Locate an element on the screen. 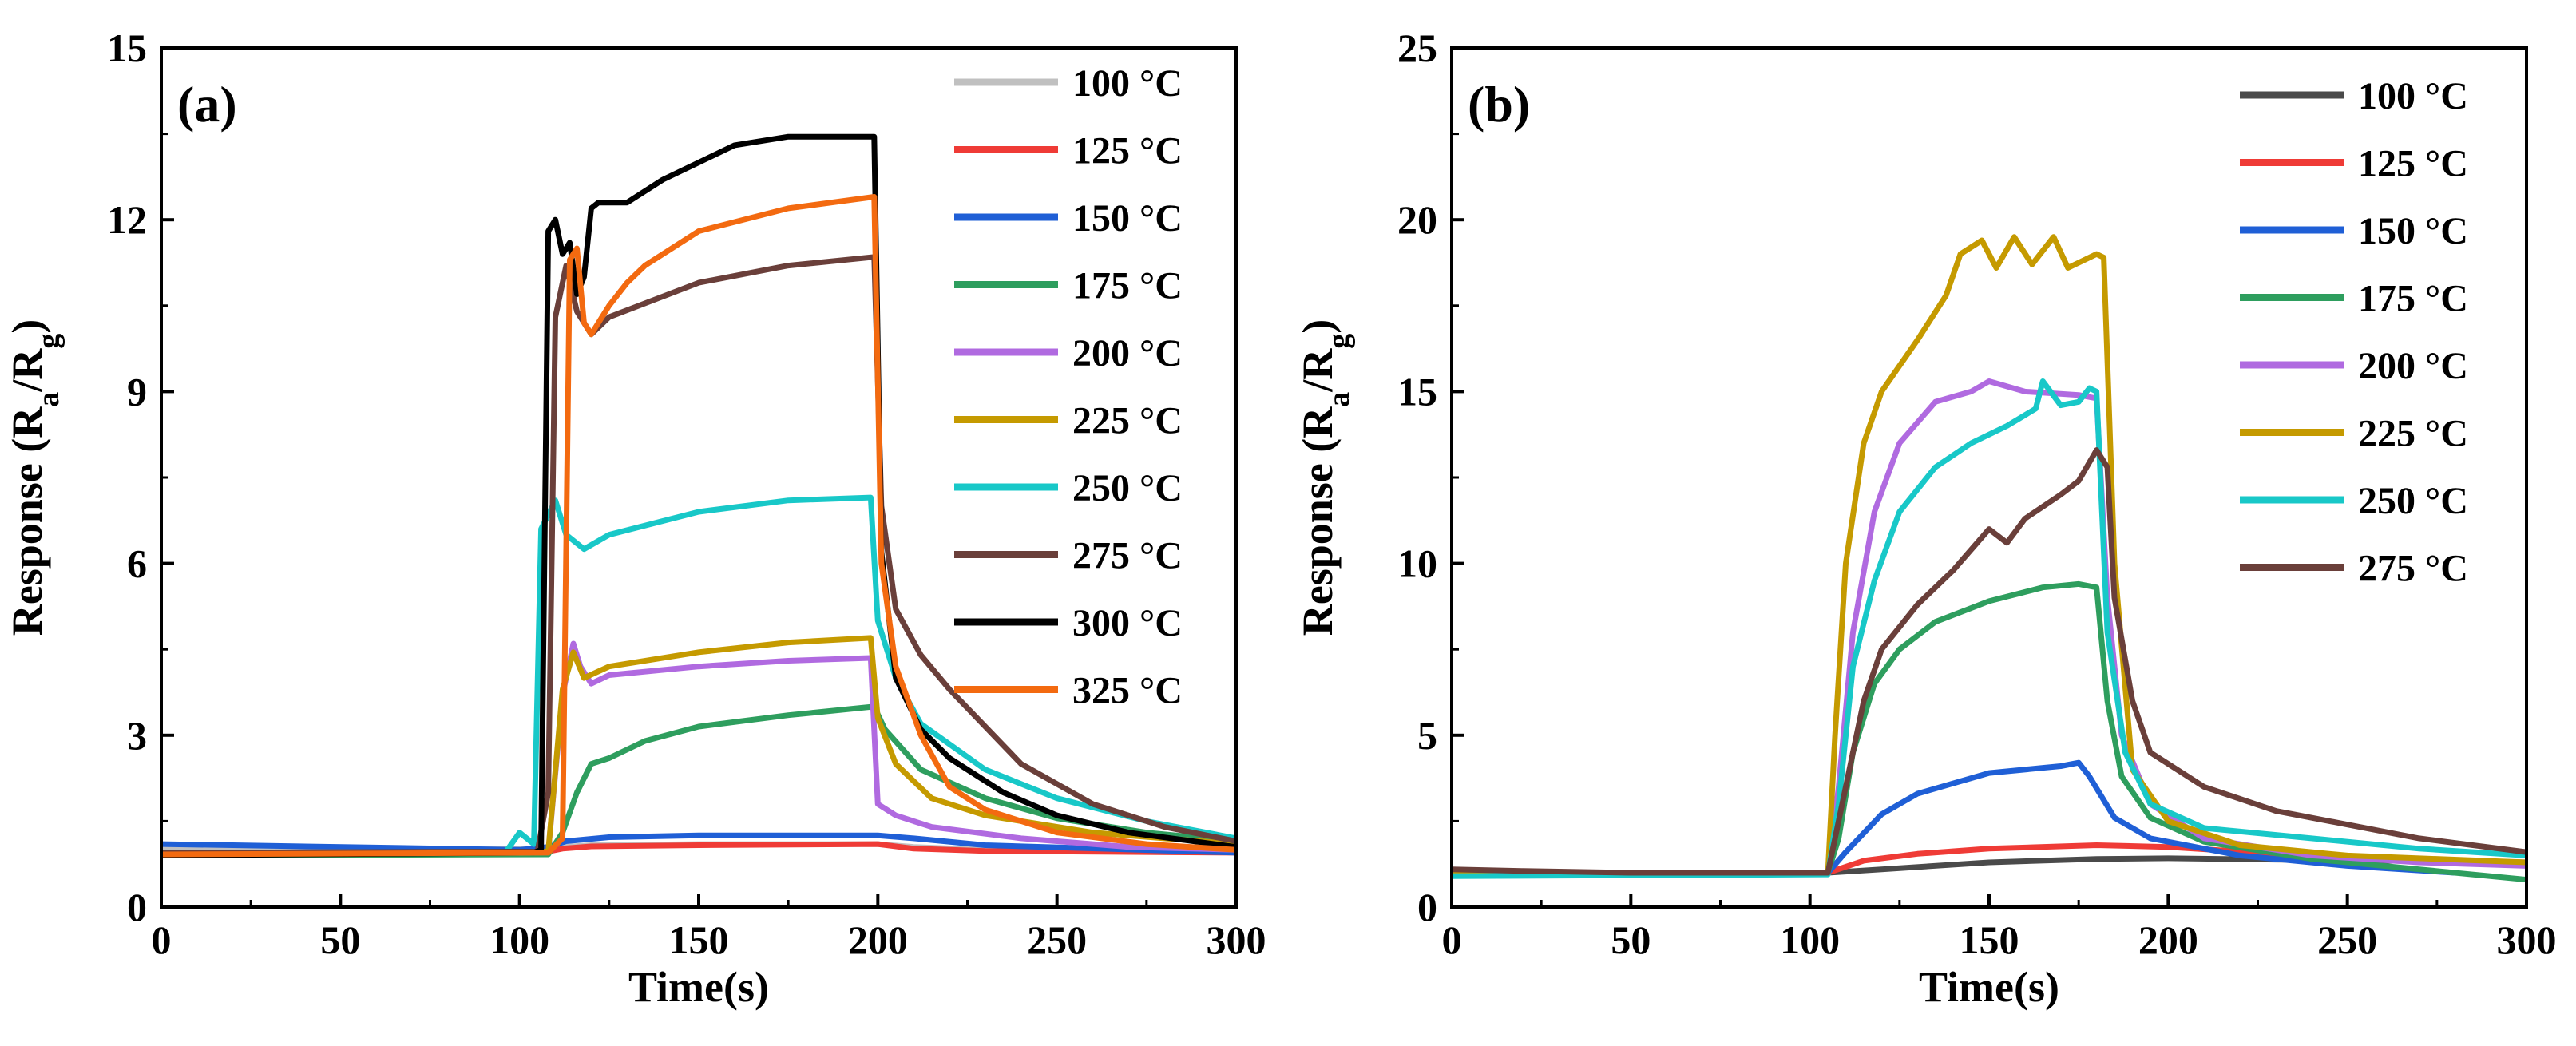 The width and height of the screenshot is (2576, 1046). y-tick-label: 12 is located at coordinates (127, 219).